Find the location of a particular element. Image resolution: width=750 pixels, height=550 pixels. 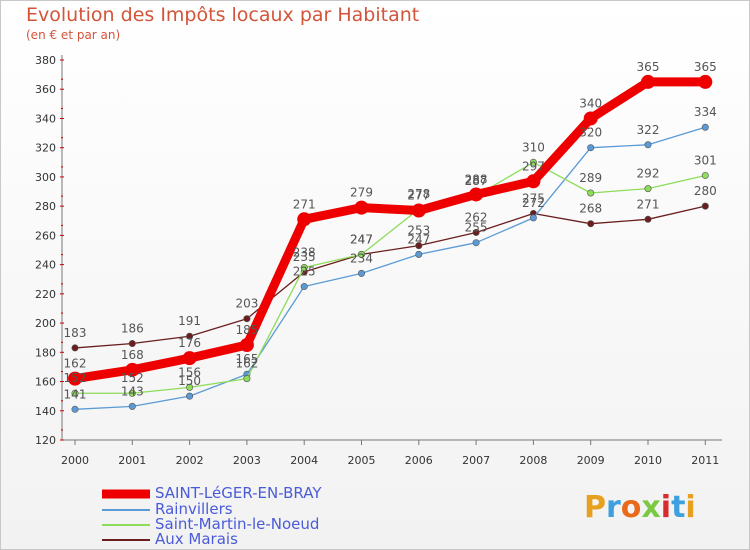

legend-label: Rainvillers is located at coordinates (194, 509).